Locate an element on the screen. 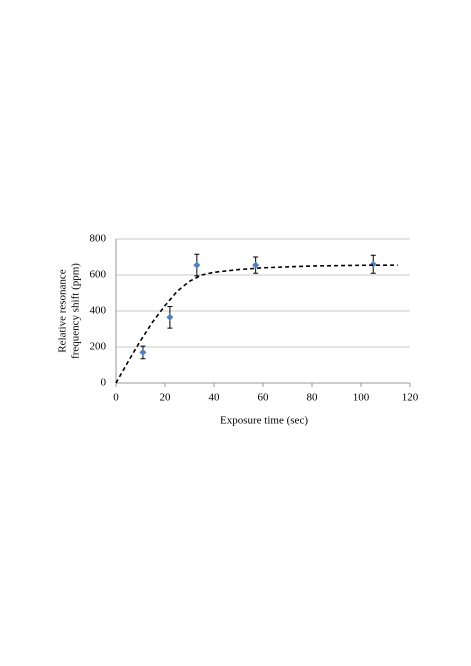 This screenshot has width=471, height=666. y-tick-label: 0 is located at coordinates (104, 383).